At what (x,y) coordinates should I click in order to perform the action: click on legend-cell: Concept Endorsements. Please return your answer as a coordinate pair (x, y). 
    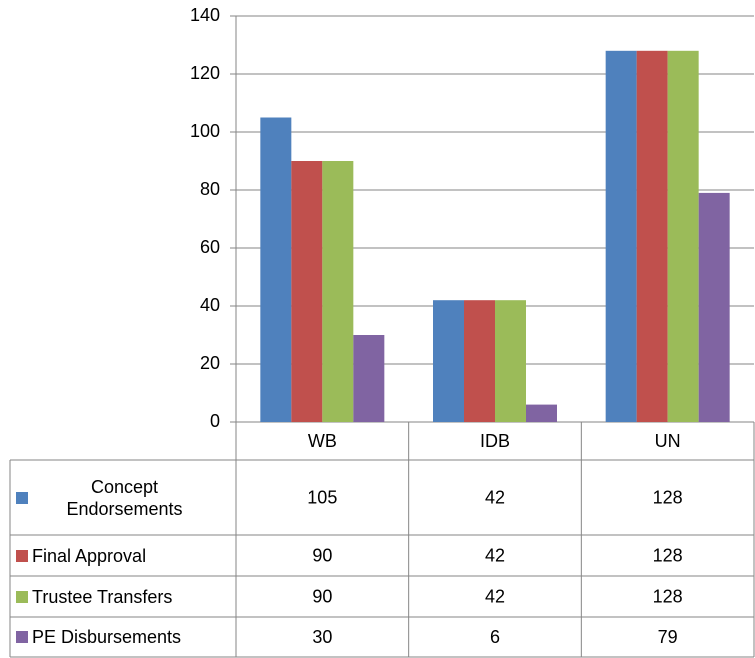
    Looking at the image, I should click on (123, 497).